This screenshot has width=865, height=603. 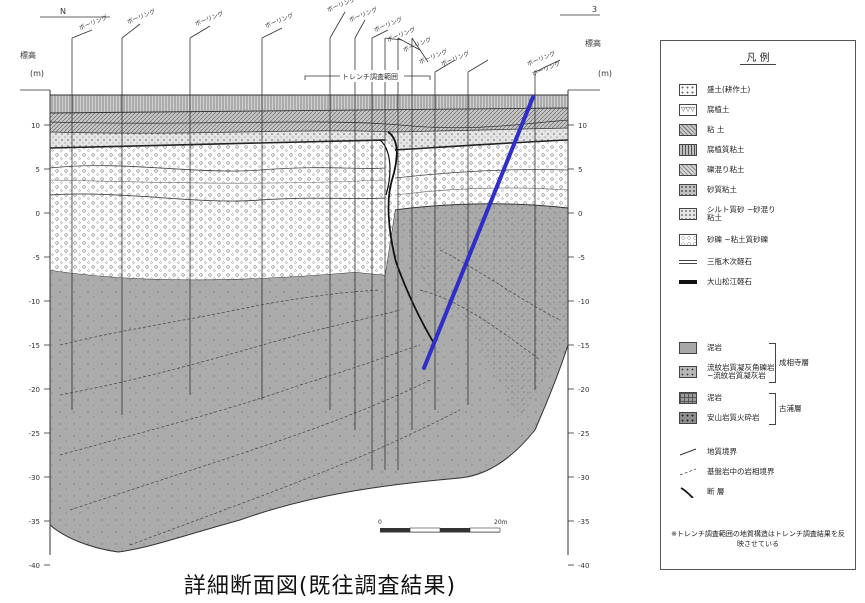 What do you see at coordinates (715, 282) in the screenshot?
I see `legend-item: 大山松江軽石` at bounding box center [715, 282].